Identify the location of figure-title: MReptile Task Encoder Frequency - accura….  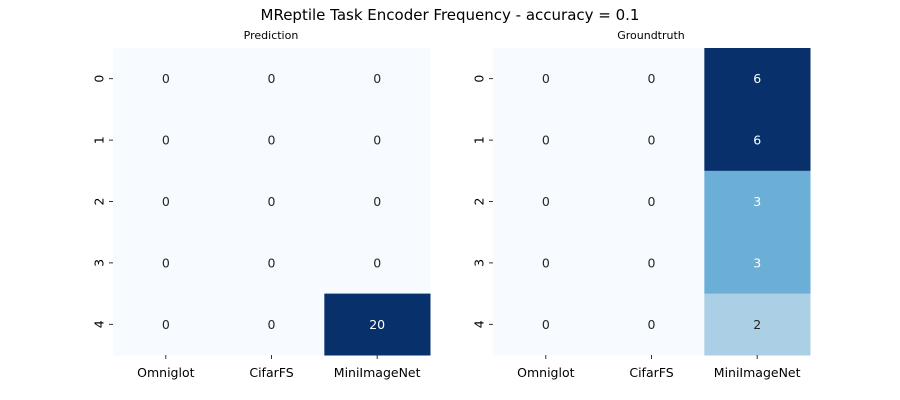
(450, 15).